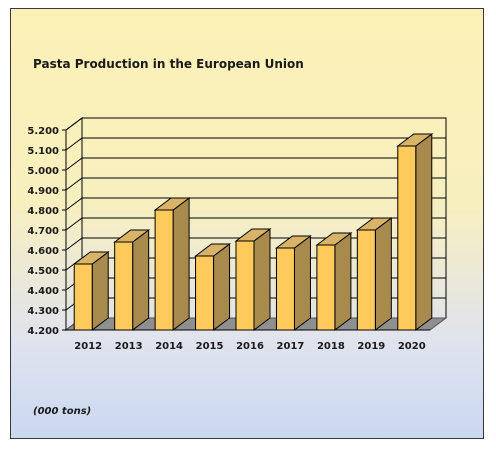  I want to click on x-tick-label: 2019, so click(371, 346).